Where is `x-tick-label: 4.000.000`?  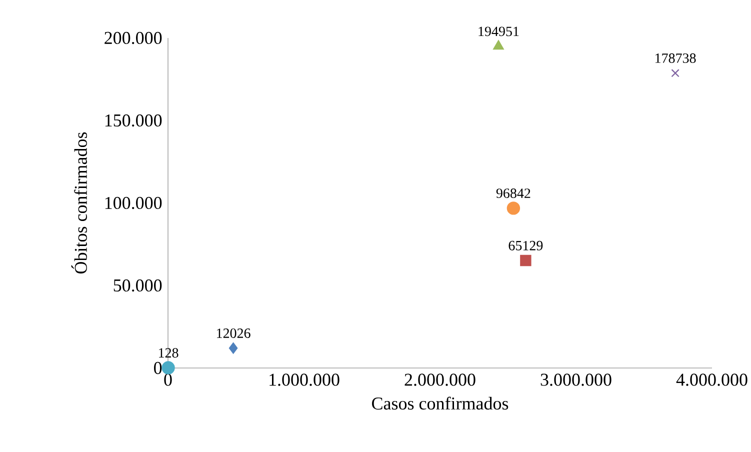 x-tick-label: 4.000.000 is located at coordinates (712, 380).